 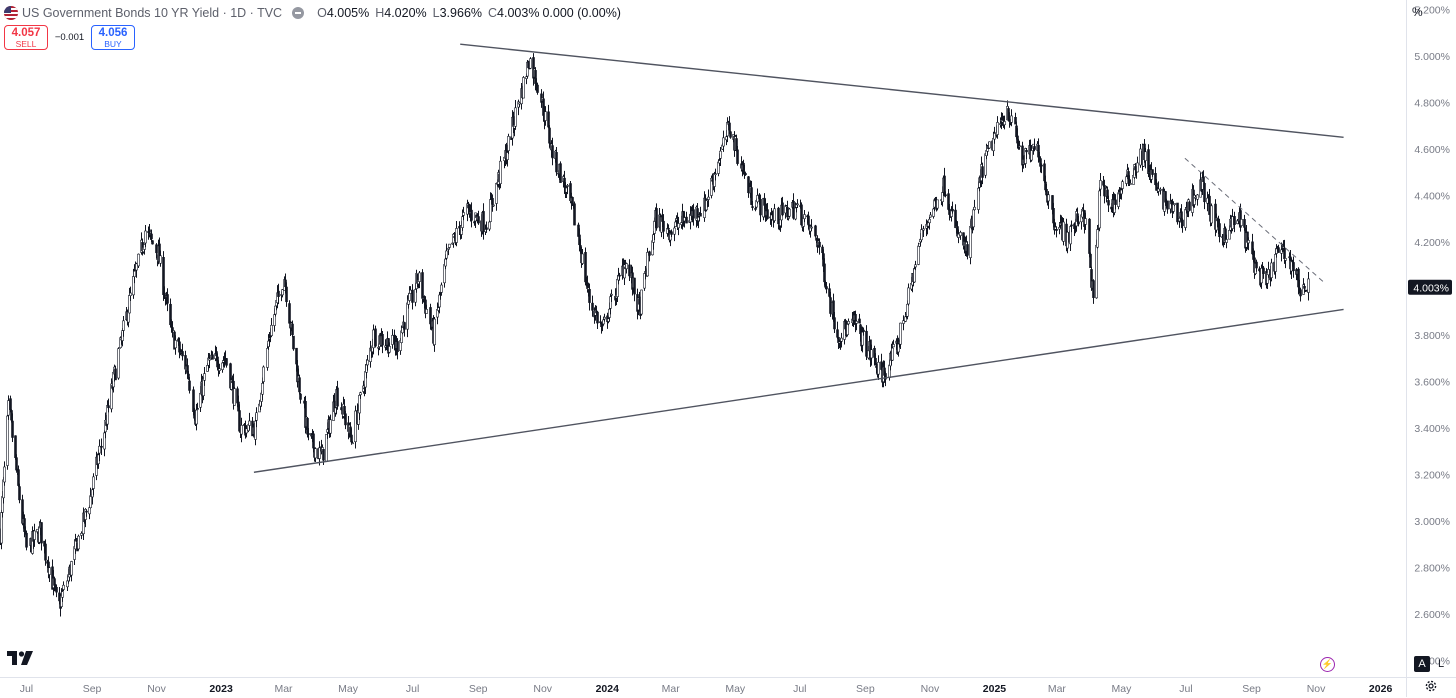 What do you see at coordinates (436, 13) in the screenshot?
I see `ohlc-key-l: L` at bounding box center [436, 13].